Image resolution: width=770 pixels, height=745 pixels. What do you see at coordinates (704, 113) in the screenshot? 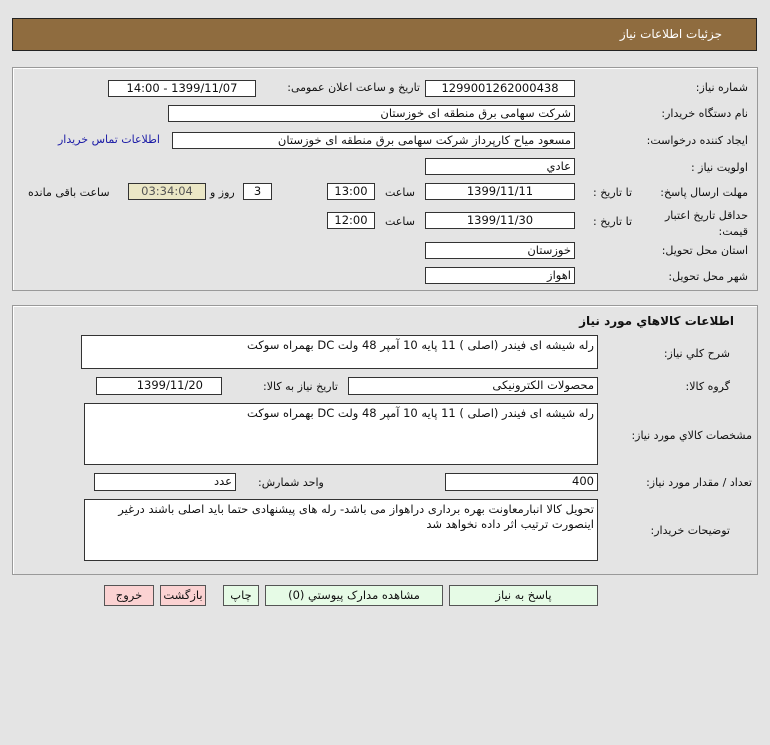
I see `buyer-label: نام دستگاه خریدار:` at bounding box center [704, 113].